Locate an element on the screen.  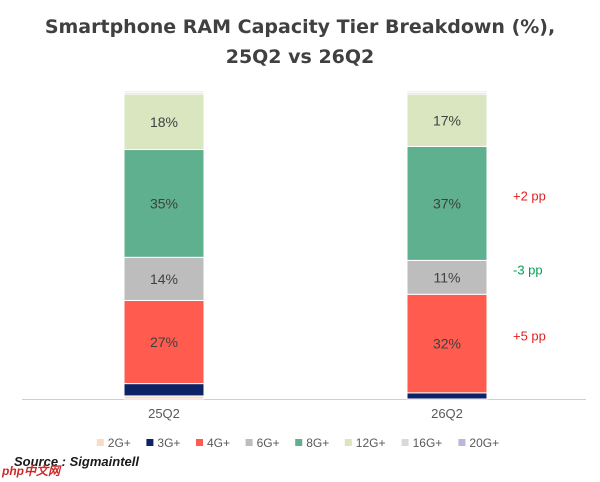
data-label-26q2-12gplus: 17% is located at coordinates (447, 120).